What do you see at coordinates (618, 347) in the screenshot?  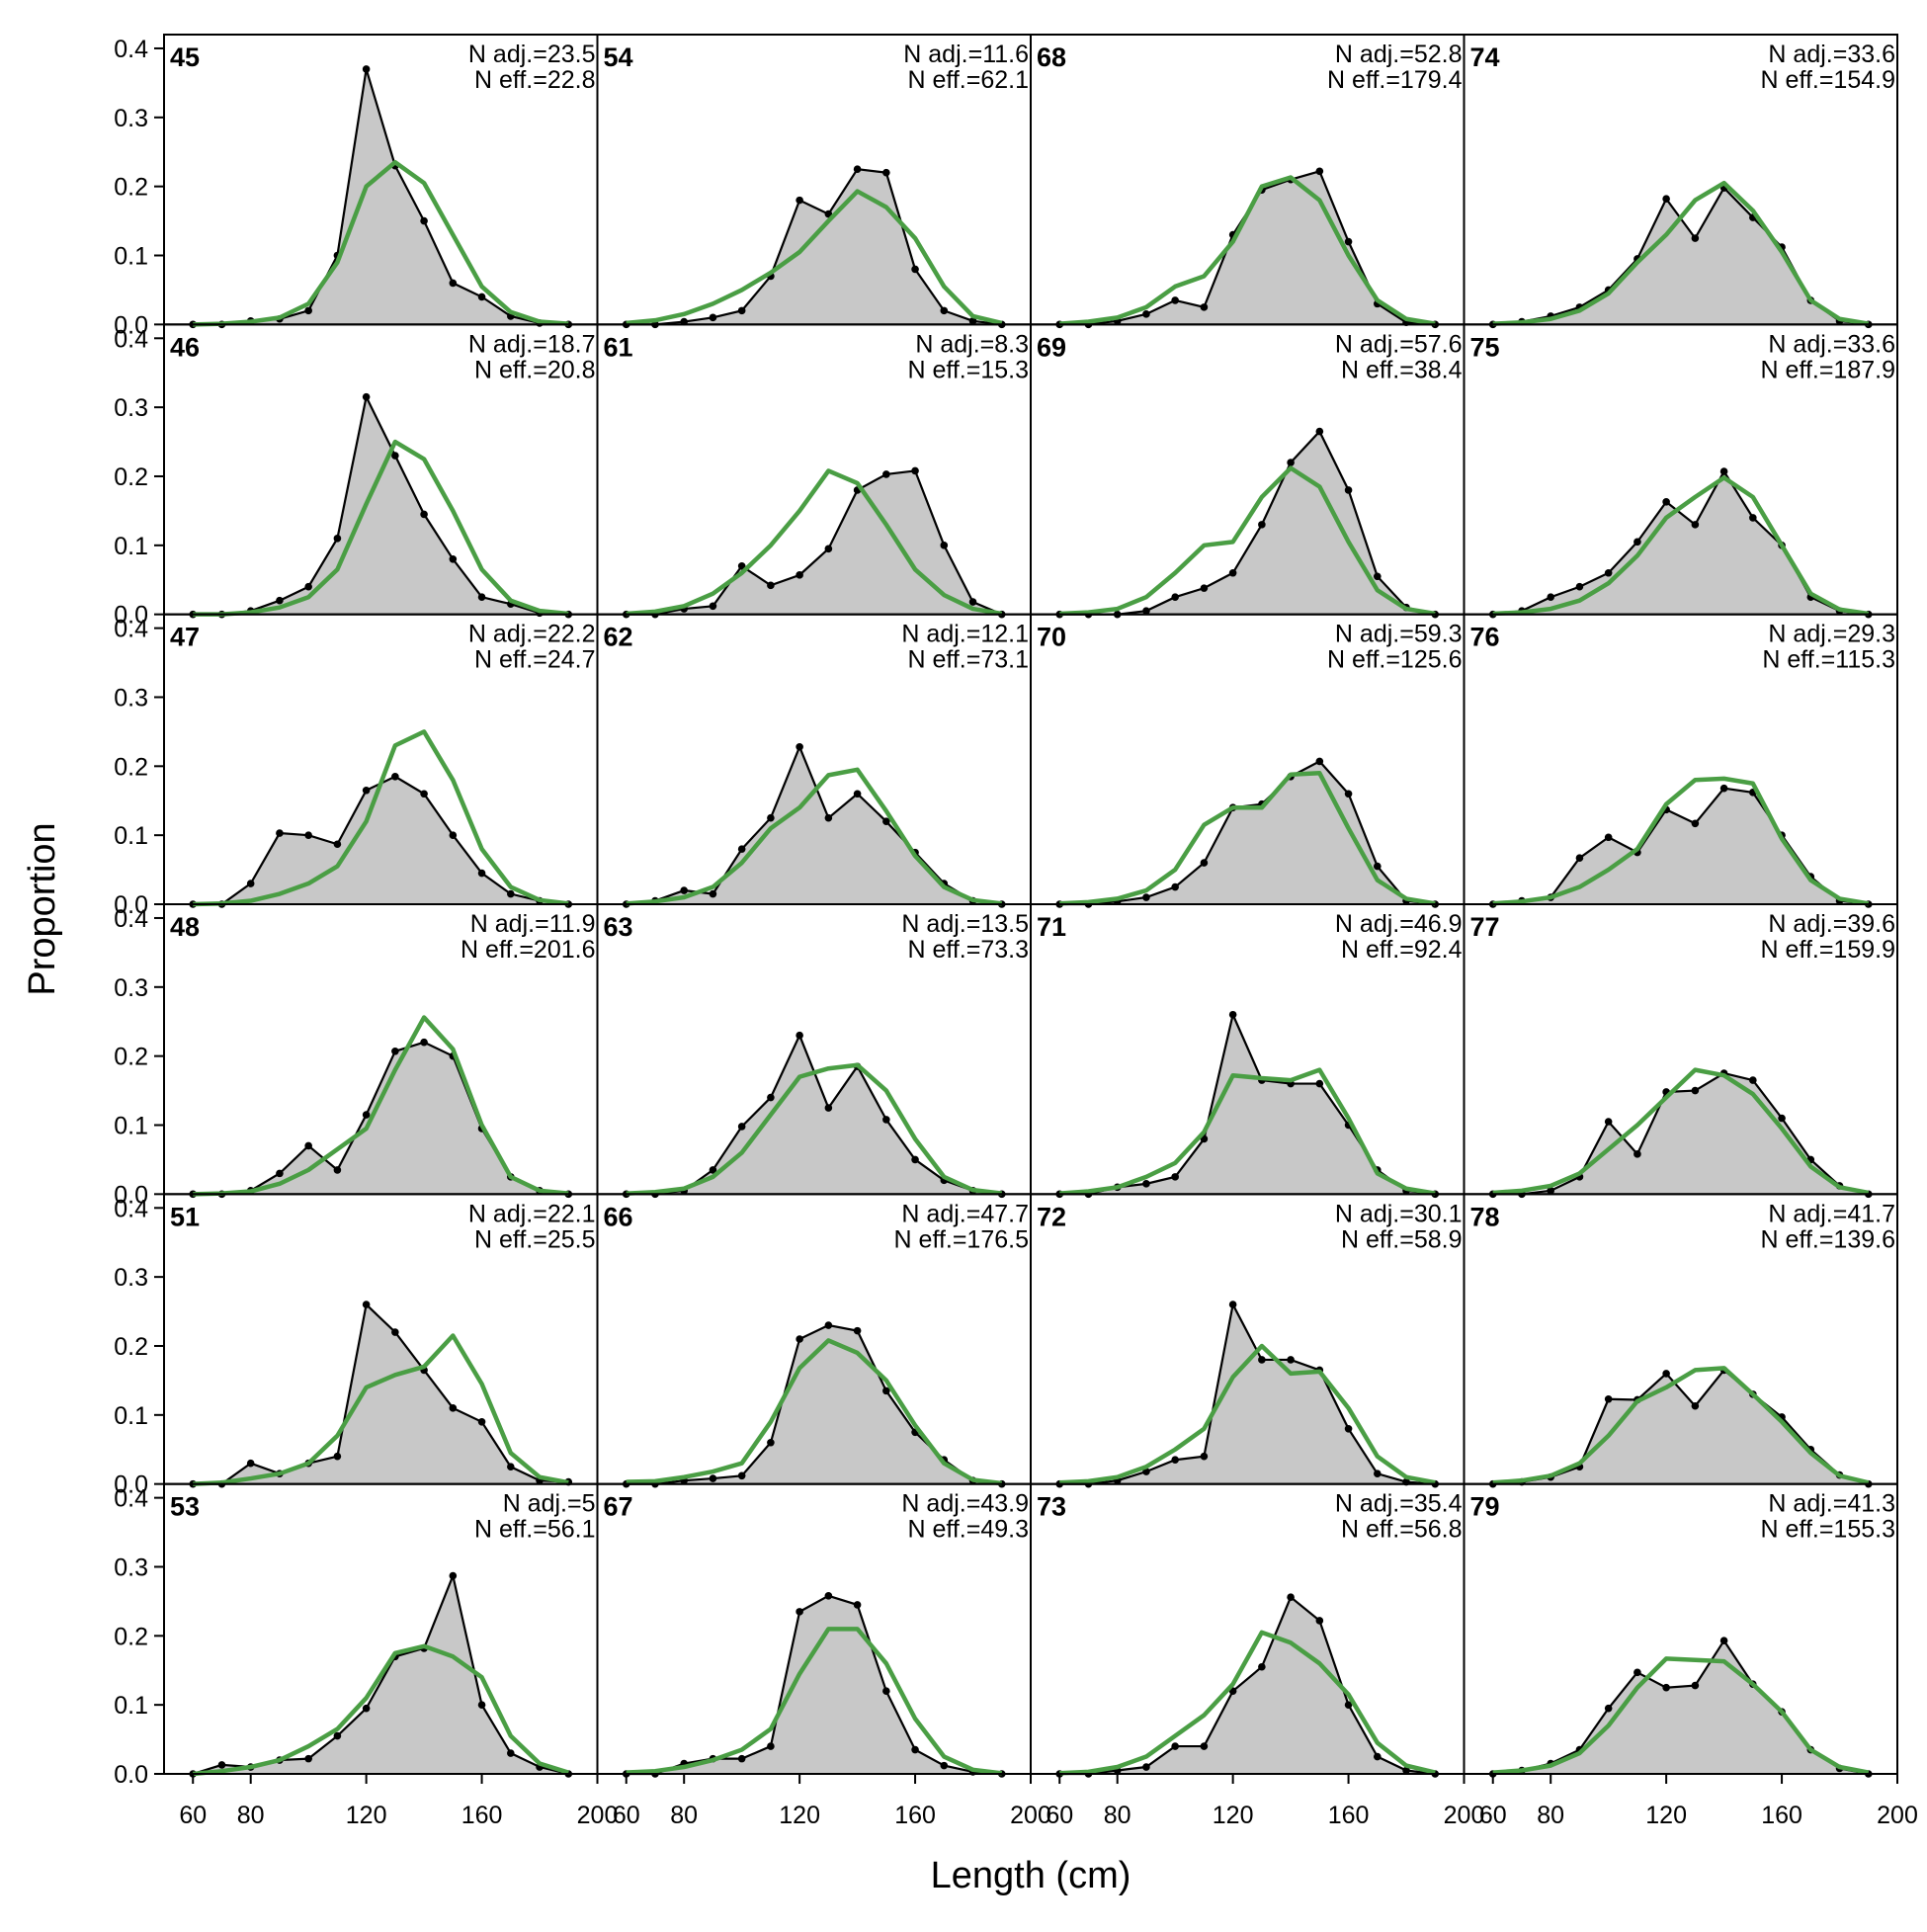 I see `panel-label: 61` at bounding box center [618, 347].